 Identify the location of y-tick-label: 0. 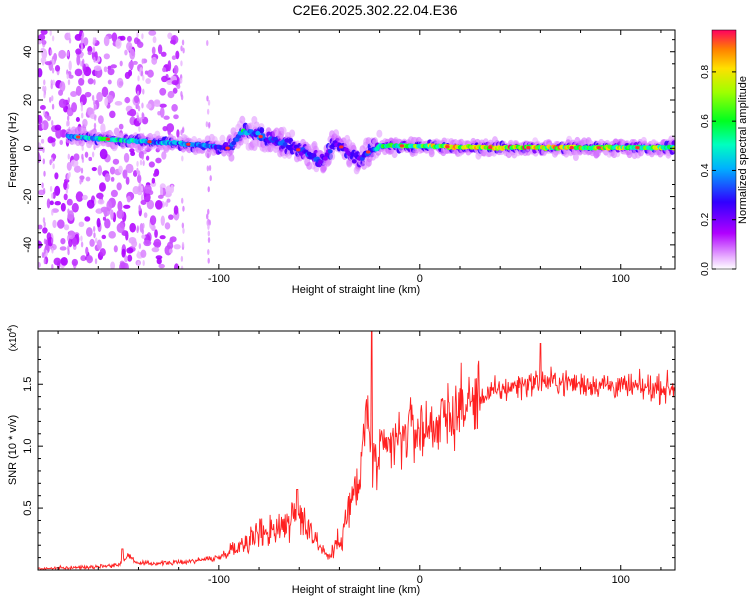
(28, 148).